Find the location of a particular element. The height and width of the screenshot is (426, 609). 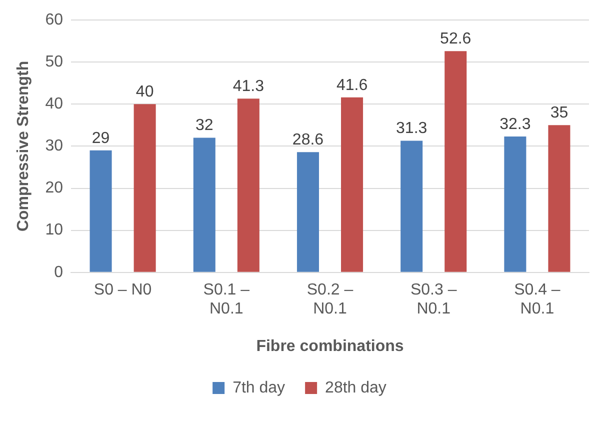

data-label: 52.6 is located at coordinates (456, 39).